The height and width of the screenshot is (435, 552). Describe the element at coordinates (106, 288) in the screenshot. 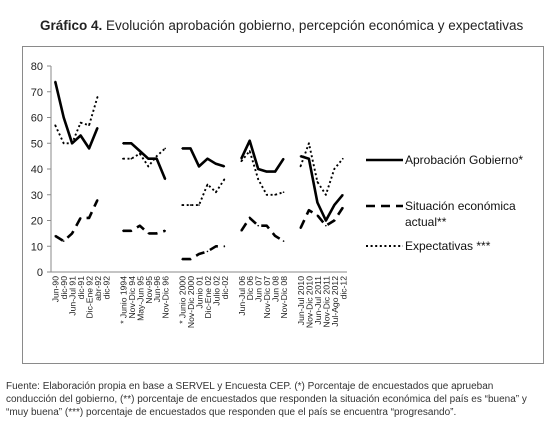

I see `x-tick-label: dic-92` at that location.